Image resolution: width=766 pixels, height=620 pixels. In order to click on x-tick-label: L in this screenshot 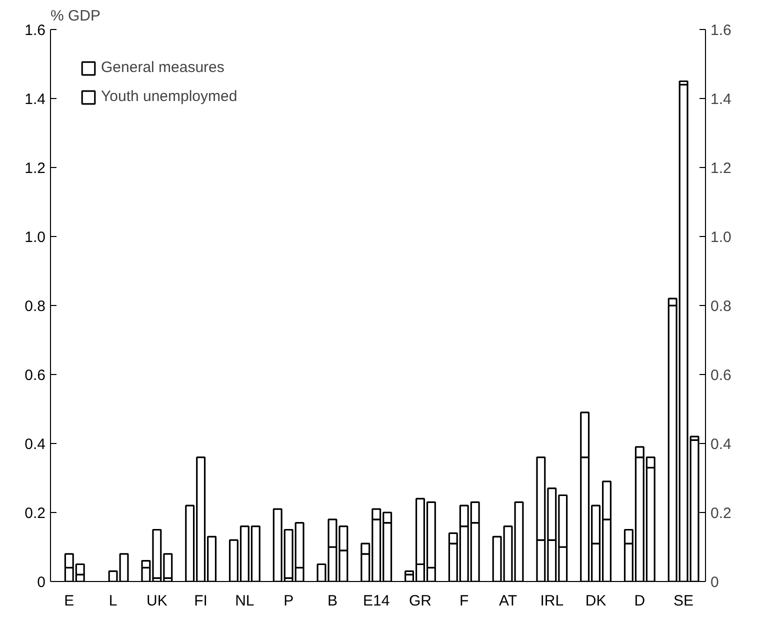, I will do `click(113, 601)`.